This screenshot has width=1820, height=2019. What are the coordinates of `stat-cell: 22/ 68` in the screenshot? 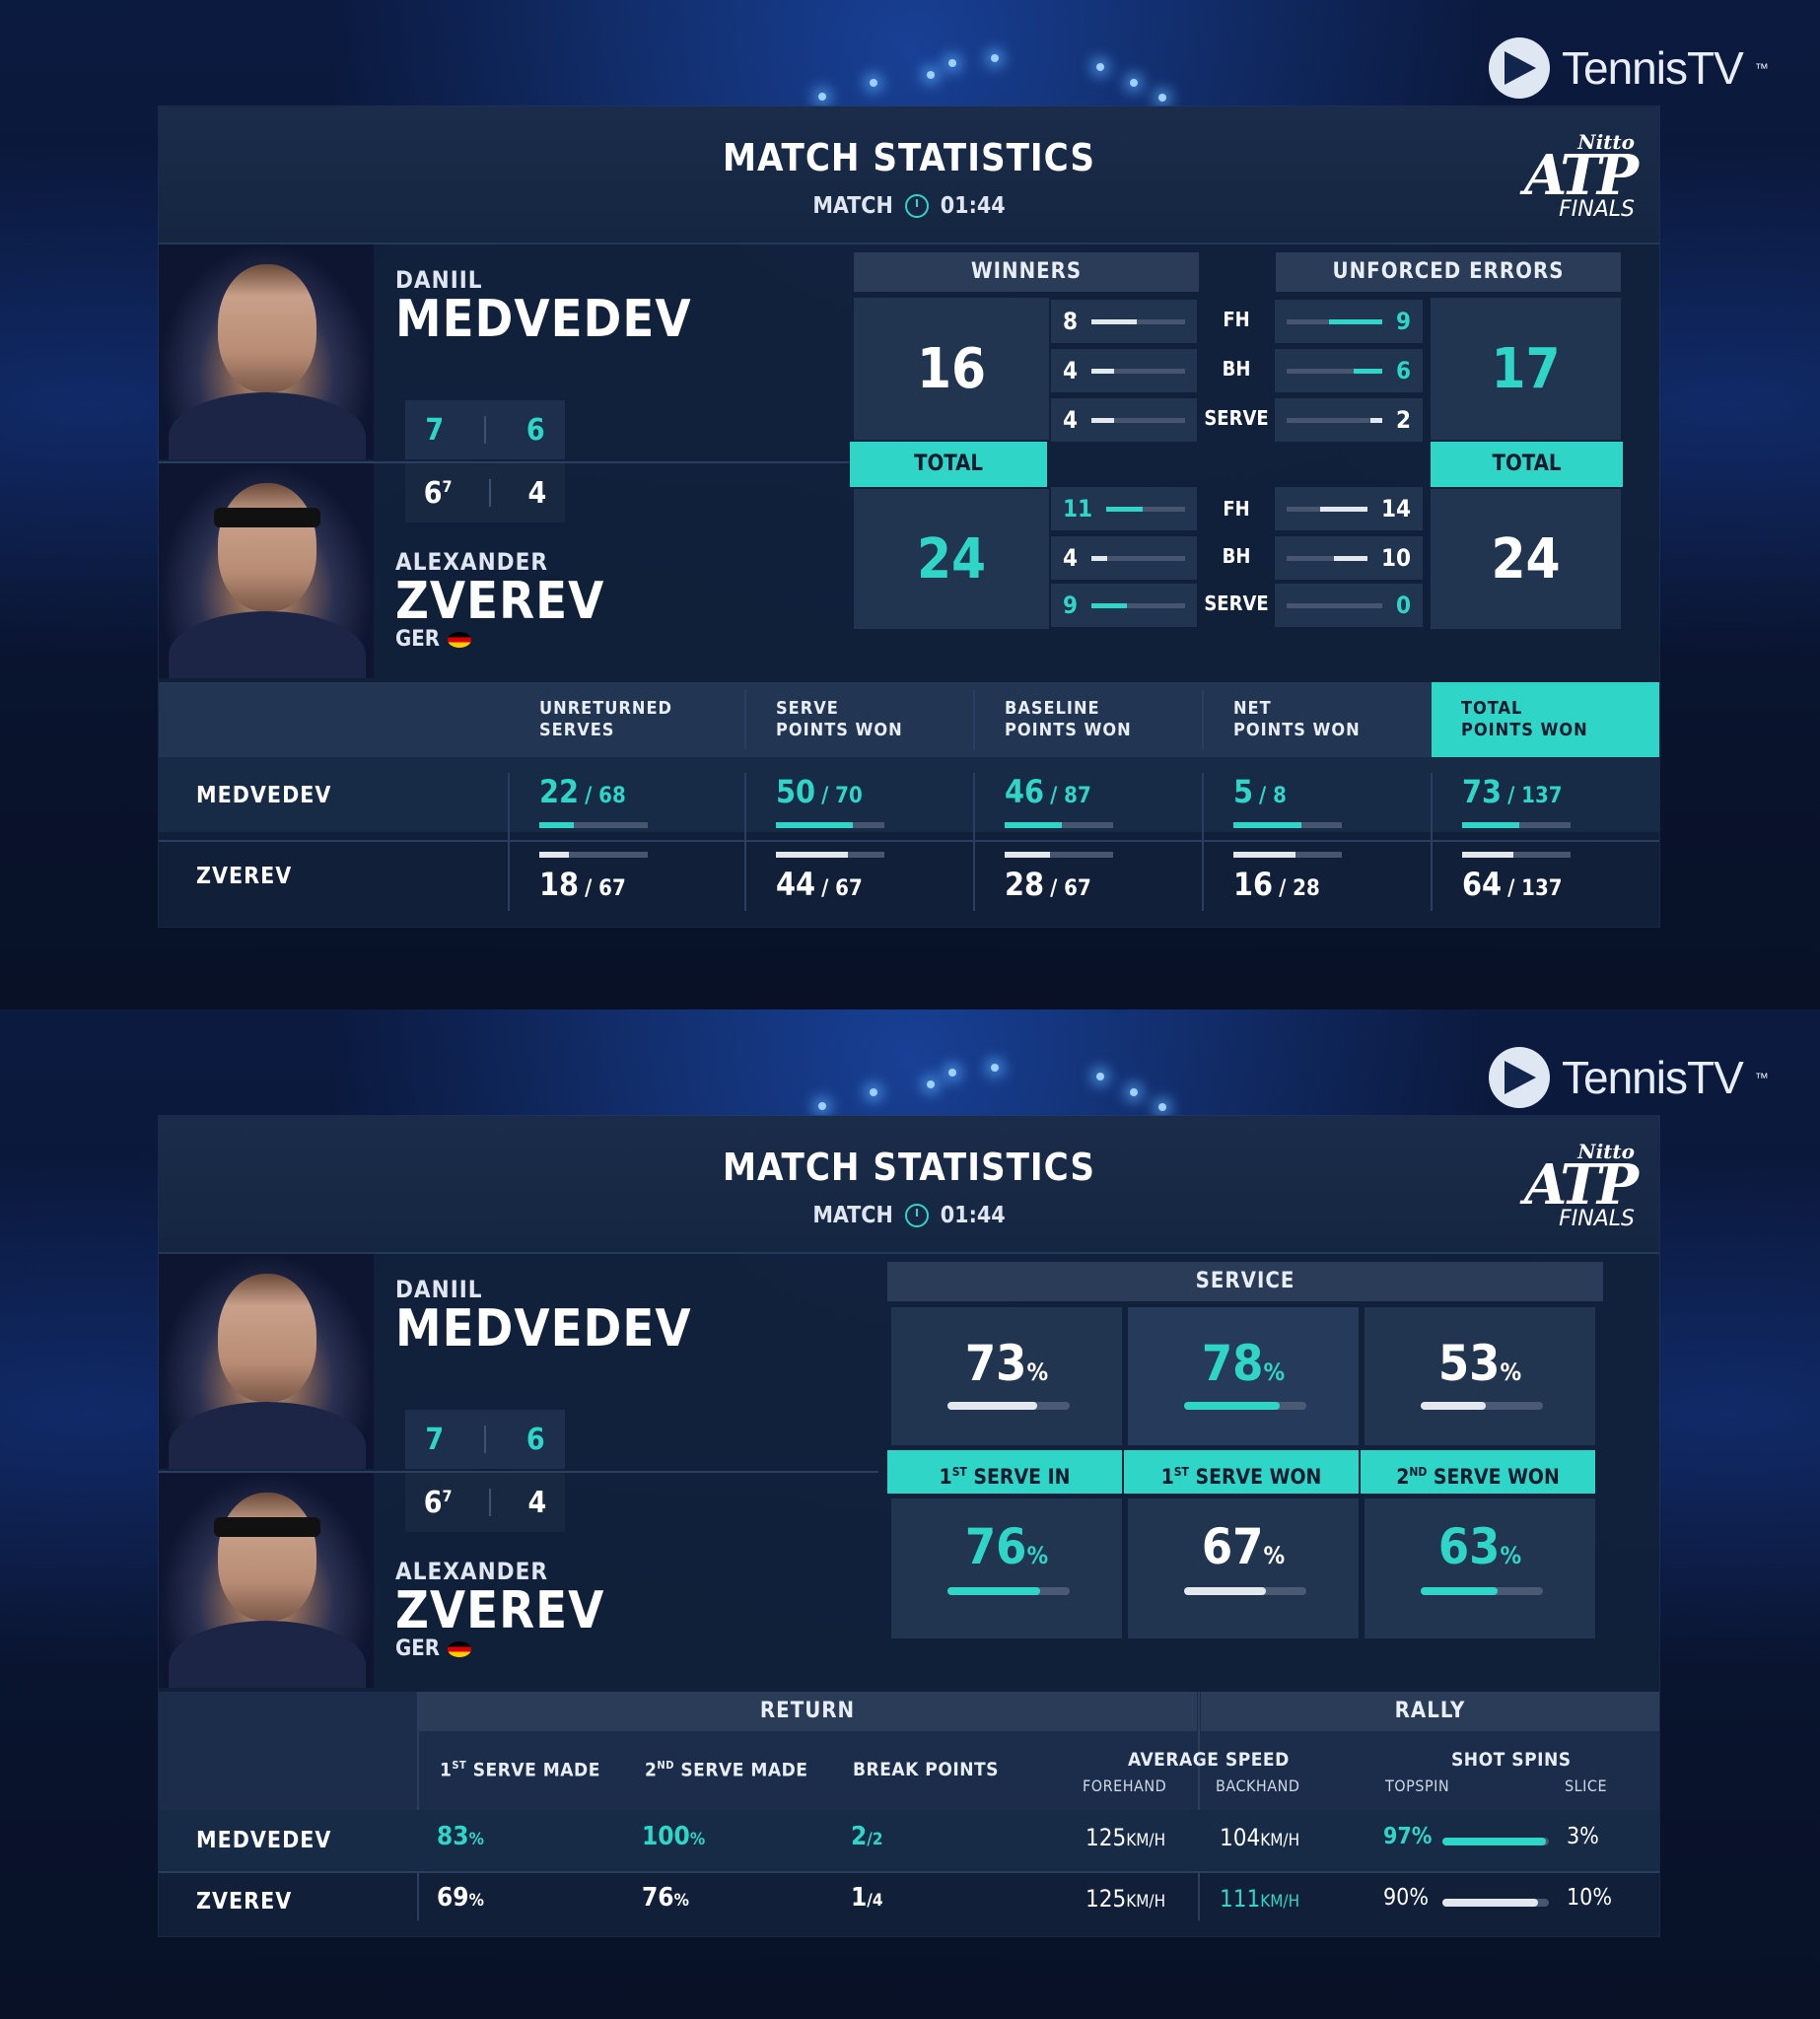 It's located at (582, 791).